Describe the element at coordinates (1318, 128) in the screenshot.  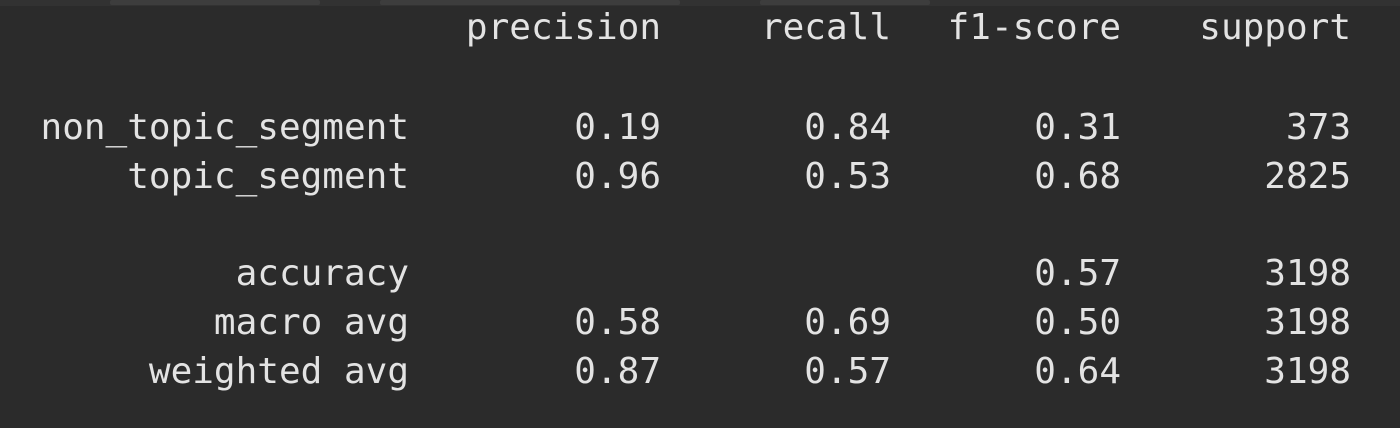
I see `cell-support: 373` at that location.